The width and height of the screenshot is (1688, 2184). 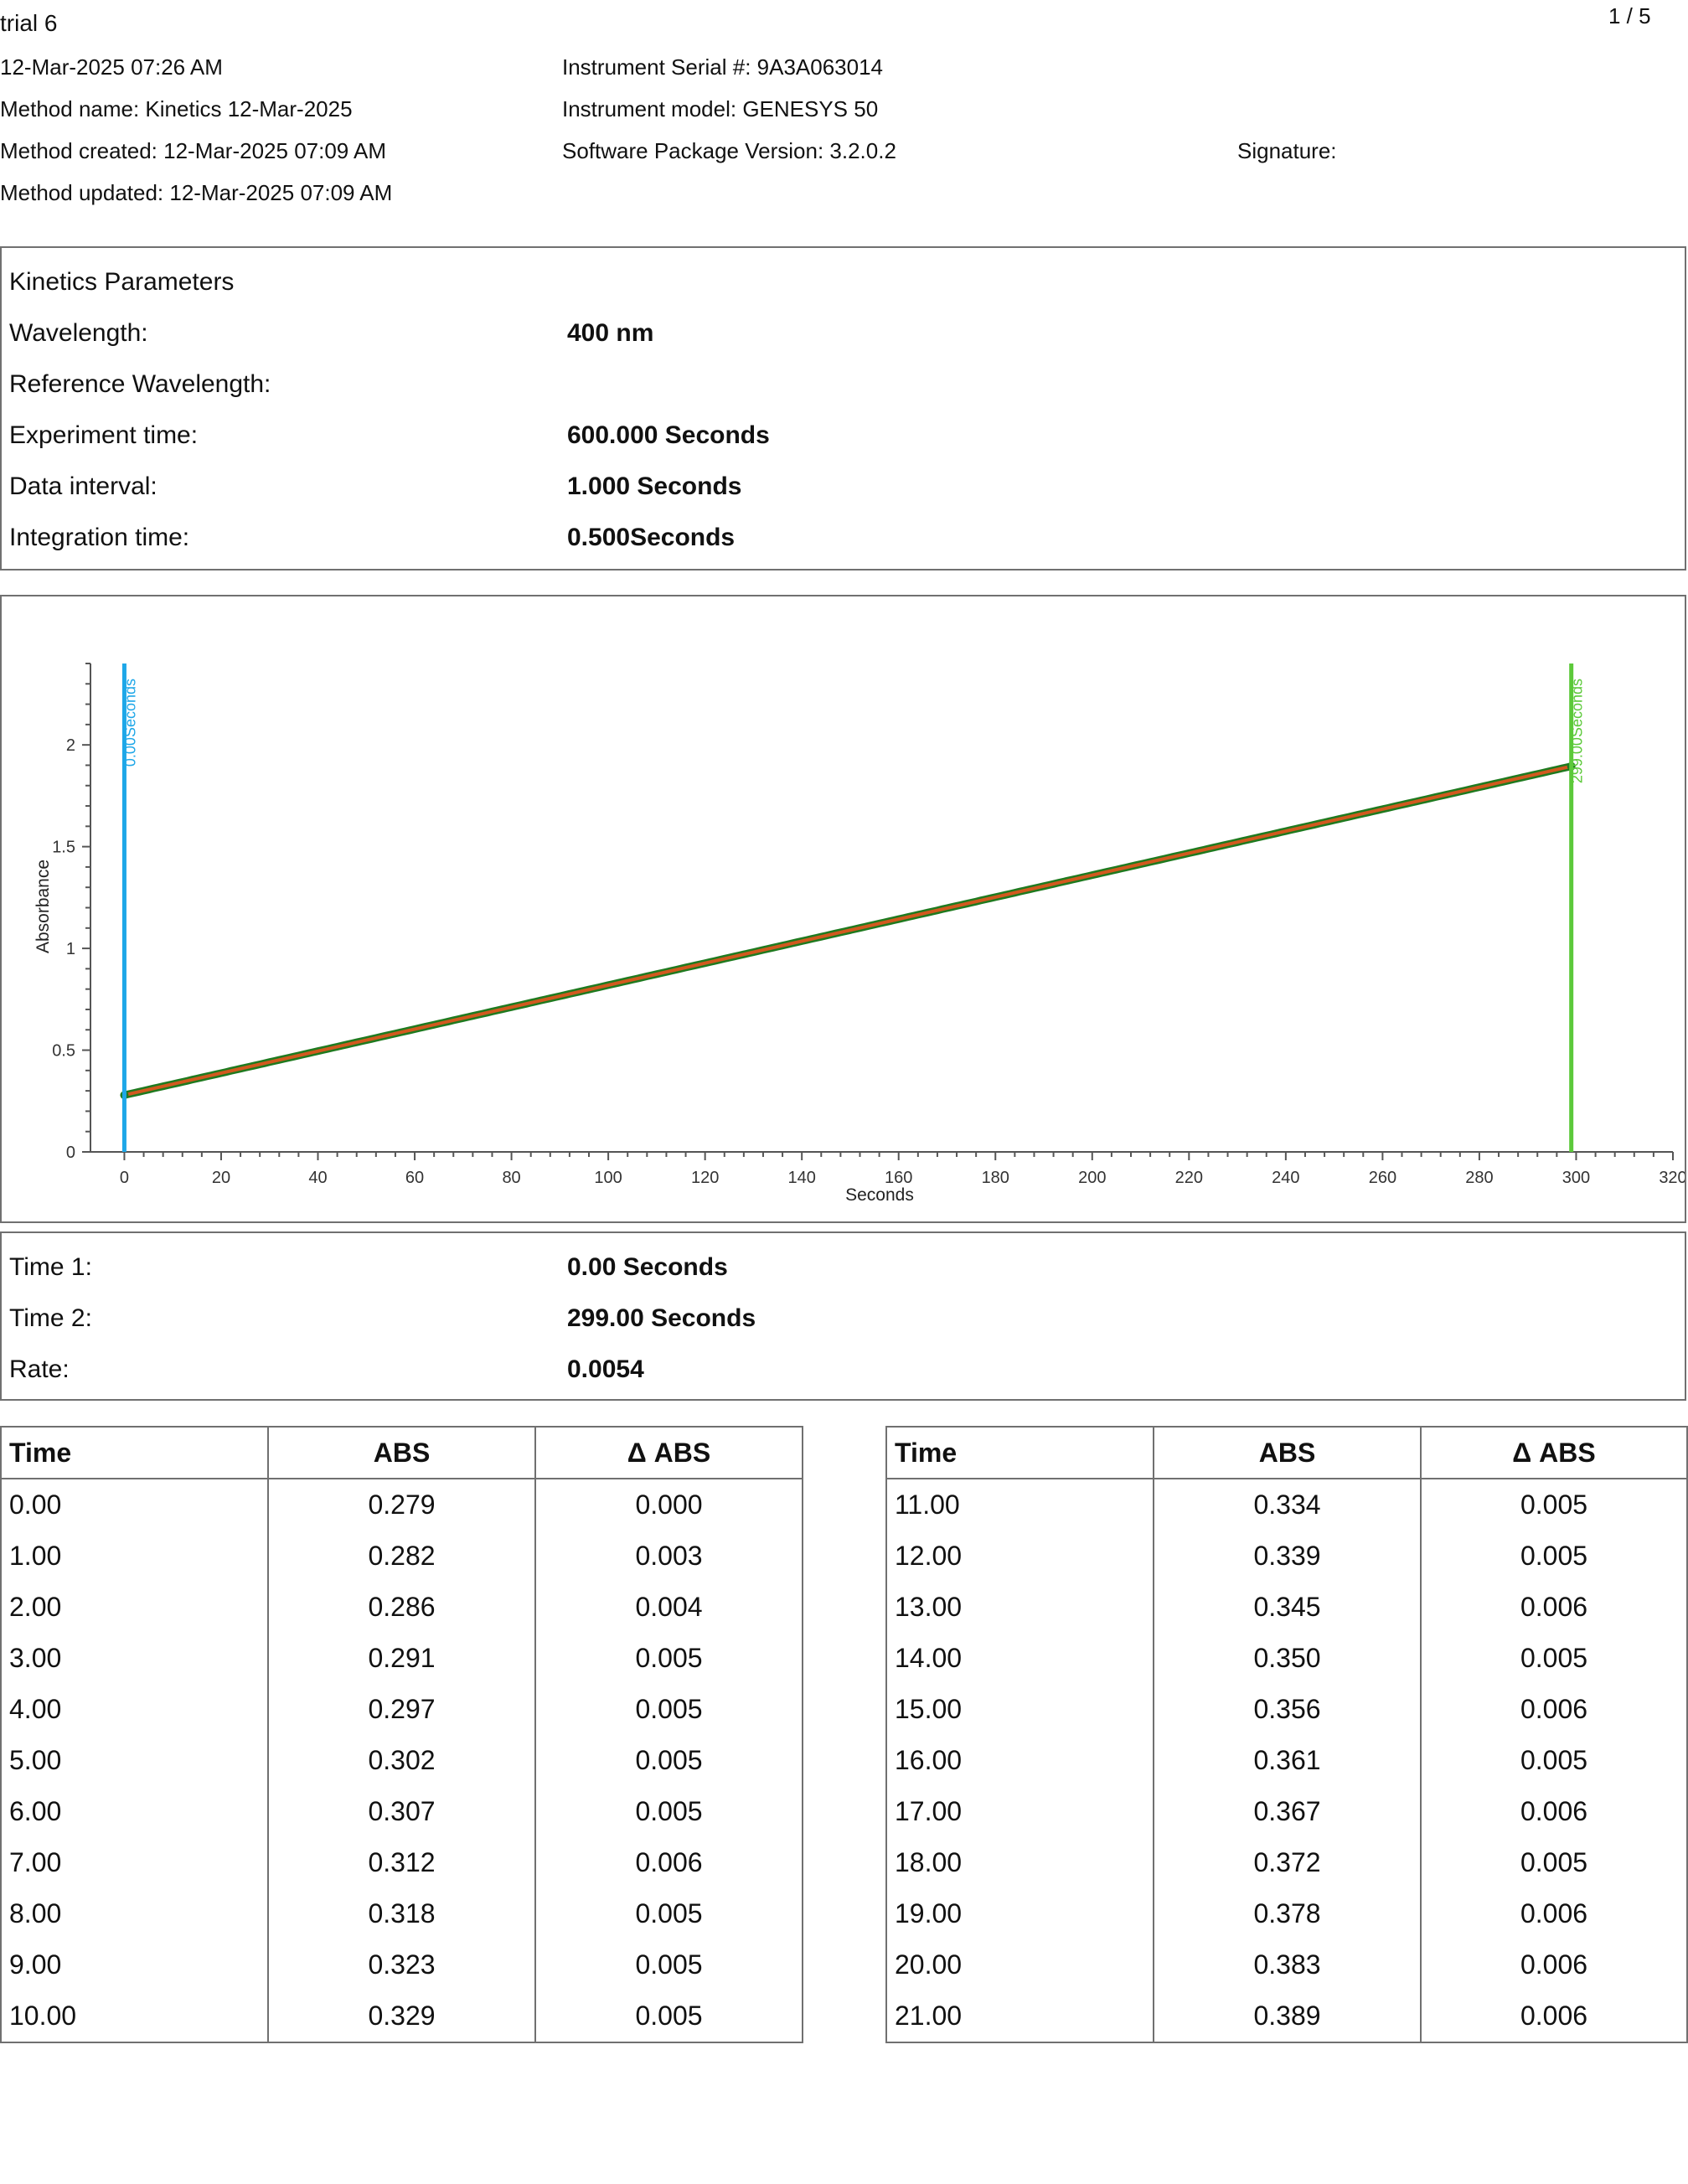 I want to click on x-tick-label: 240, so click(x=1285, y=1178).